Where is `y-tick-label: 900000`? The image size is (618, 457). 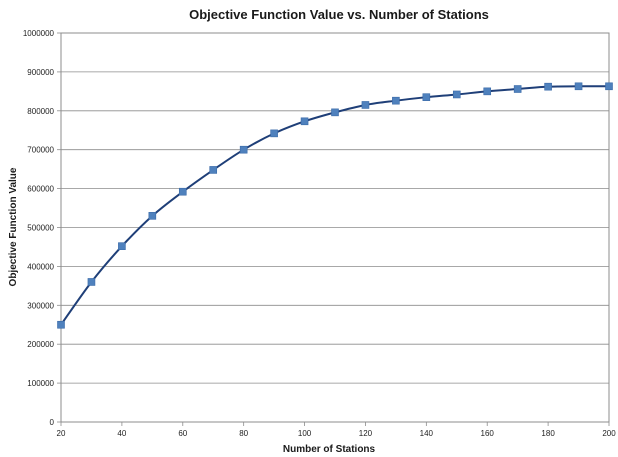 y-tick-label: 900000 is located at coordinates (40, 72).